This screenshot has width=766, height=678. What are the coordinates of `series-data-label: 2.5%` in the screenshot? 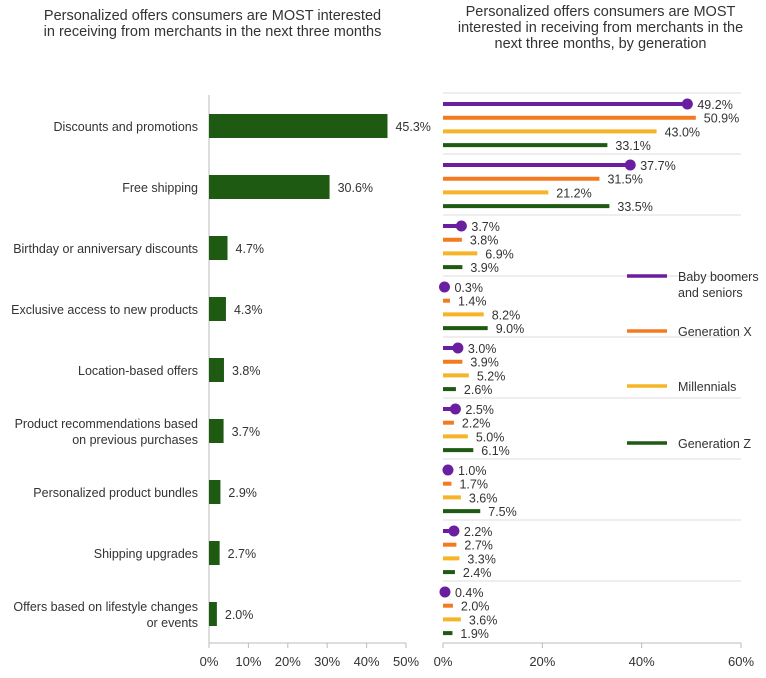 It's located at (479, 410).